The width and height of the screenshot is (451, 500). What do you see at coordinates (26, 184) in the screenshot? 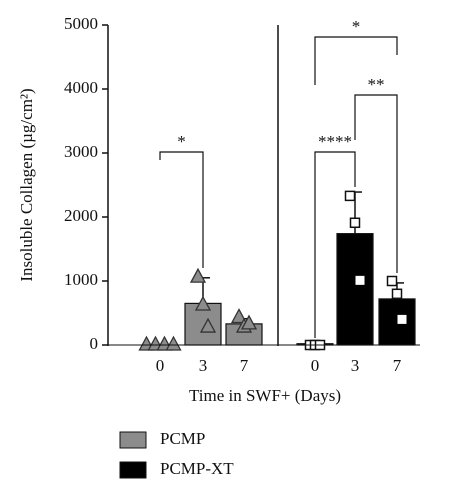
I see `y-axis-title: Insoluble Collagen (µg/cm²)` at bounding box center [26, 184].